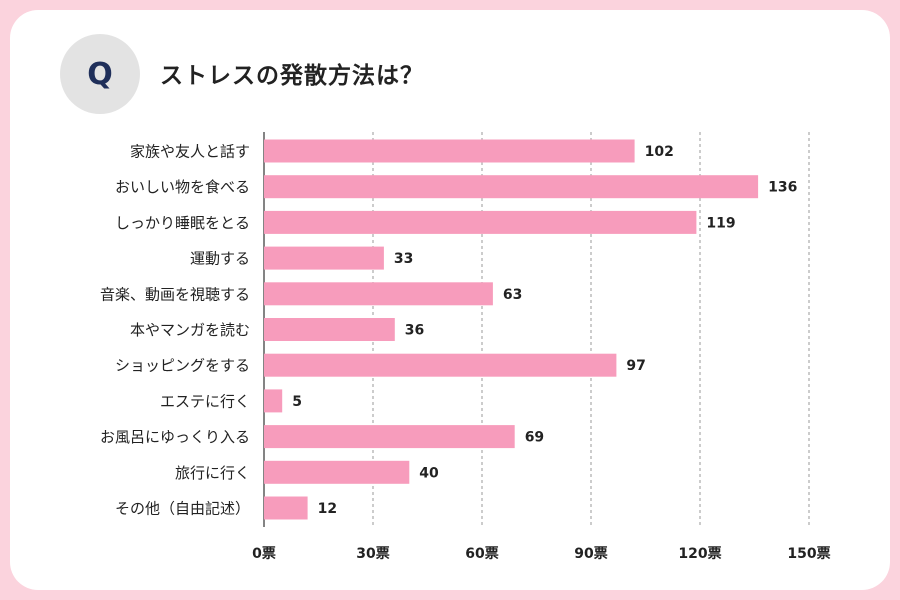 The height and width of the screenshot is (600, 900). I want to click on x-tick-label: 30票, so click(372, 554).